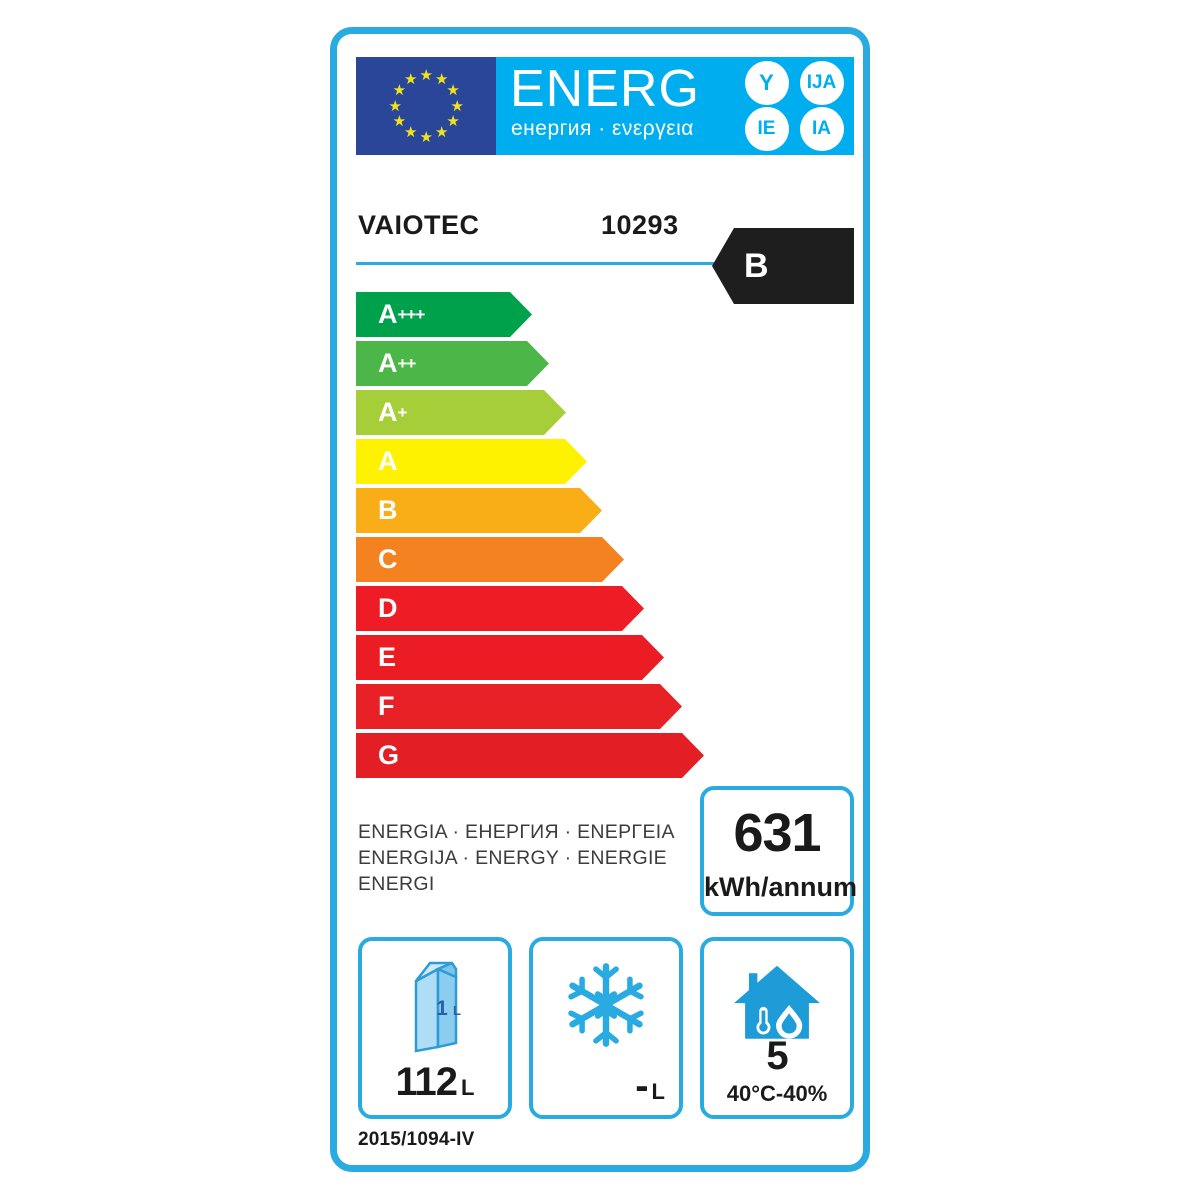  What do you see at coordinates (427, 1082) in the screenshot?
I see `fridge-capacity-value: 112` at bounding box center [427, 1082].